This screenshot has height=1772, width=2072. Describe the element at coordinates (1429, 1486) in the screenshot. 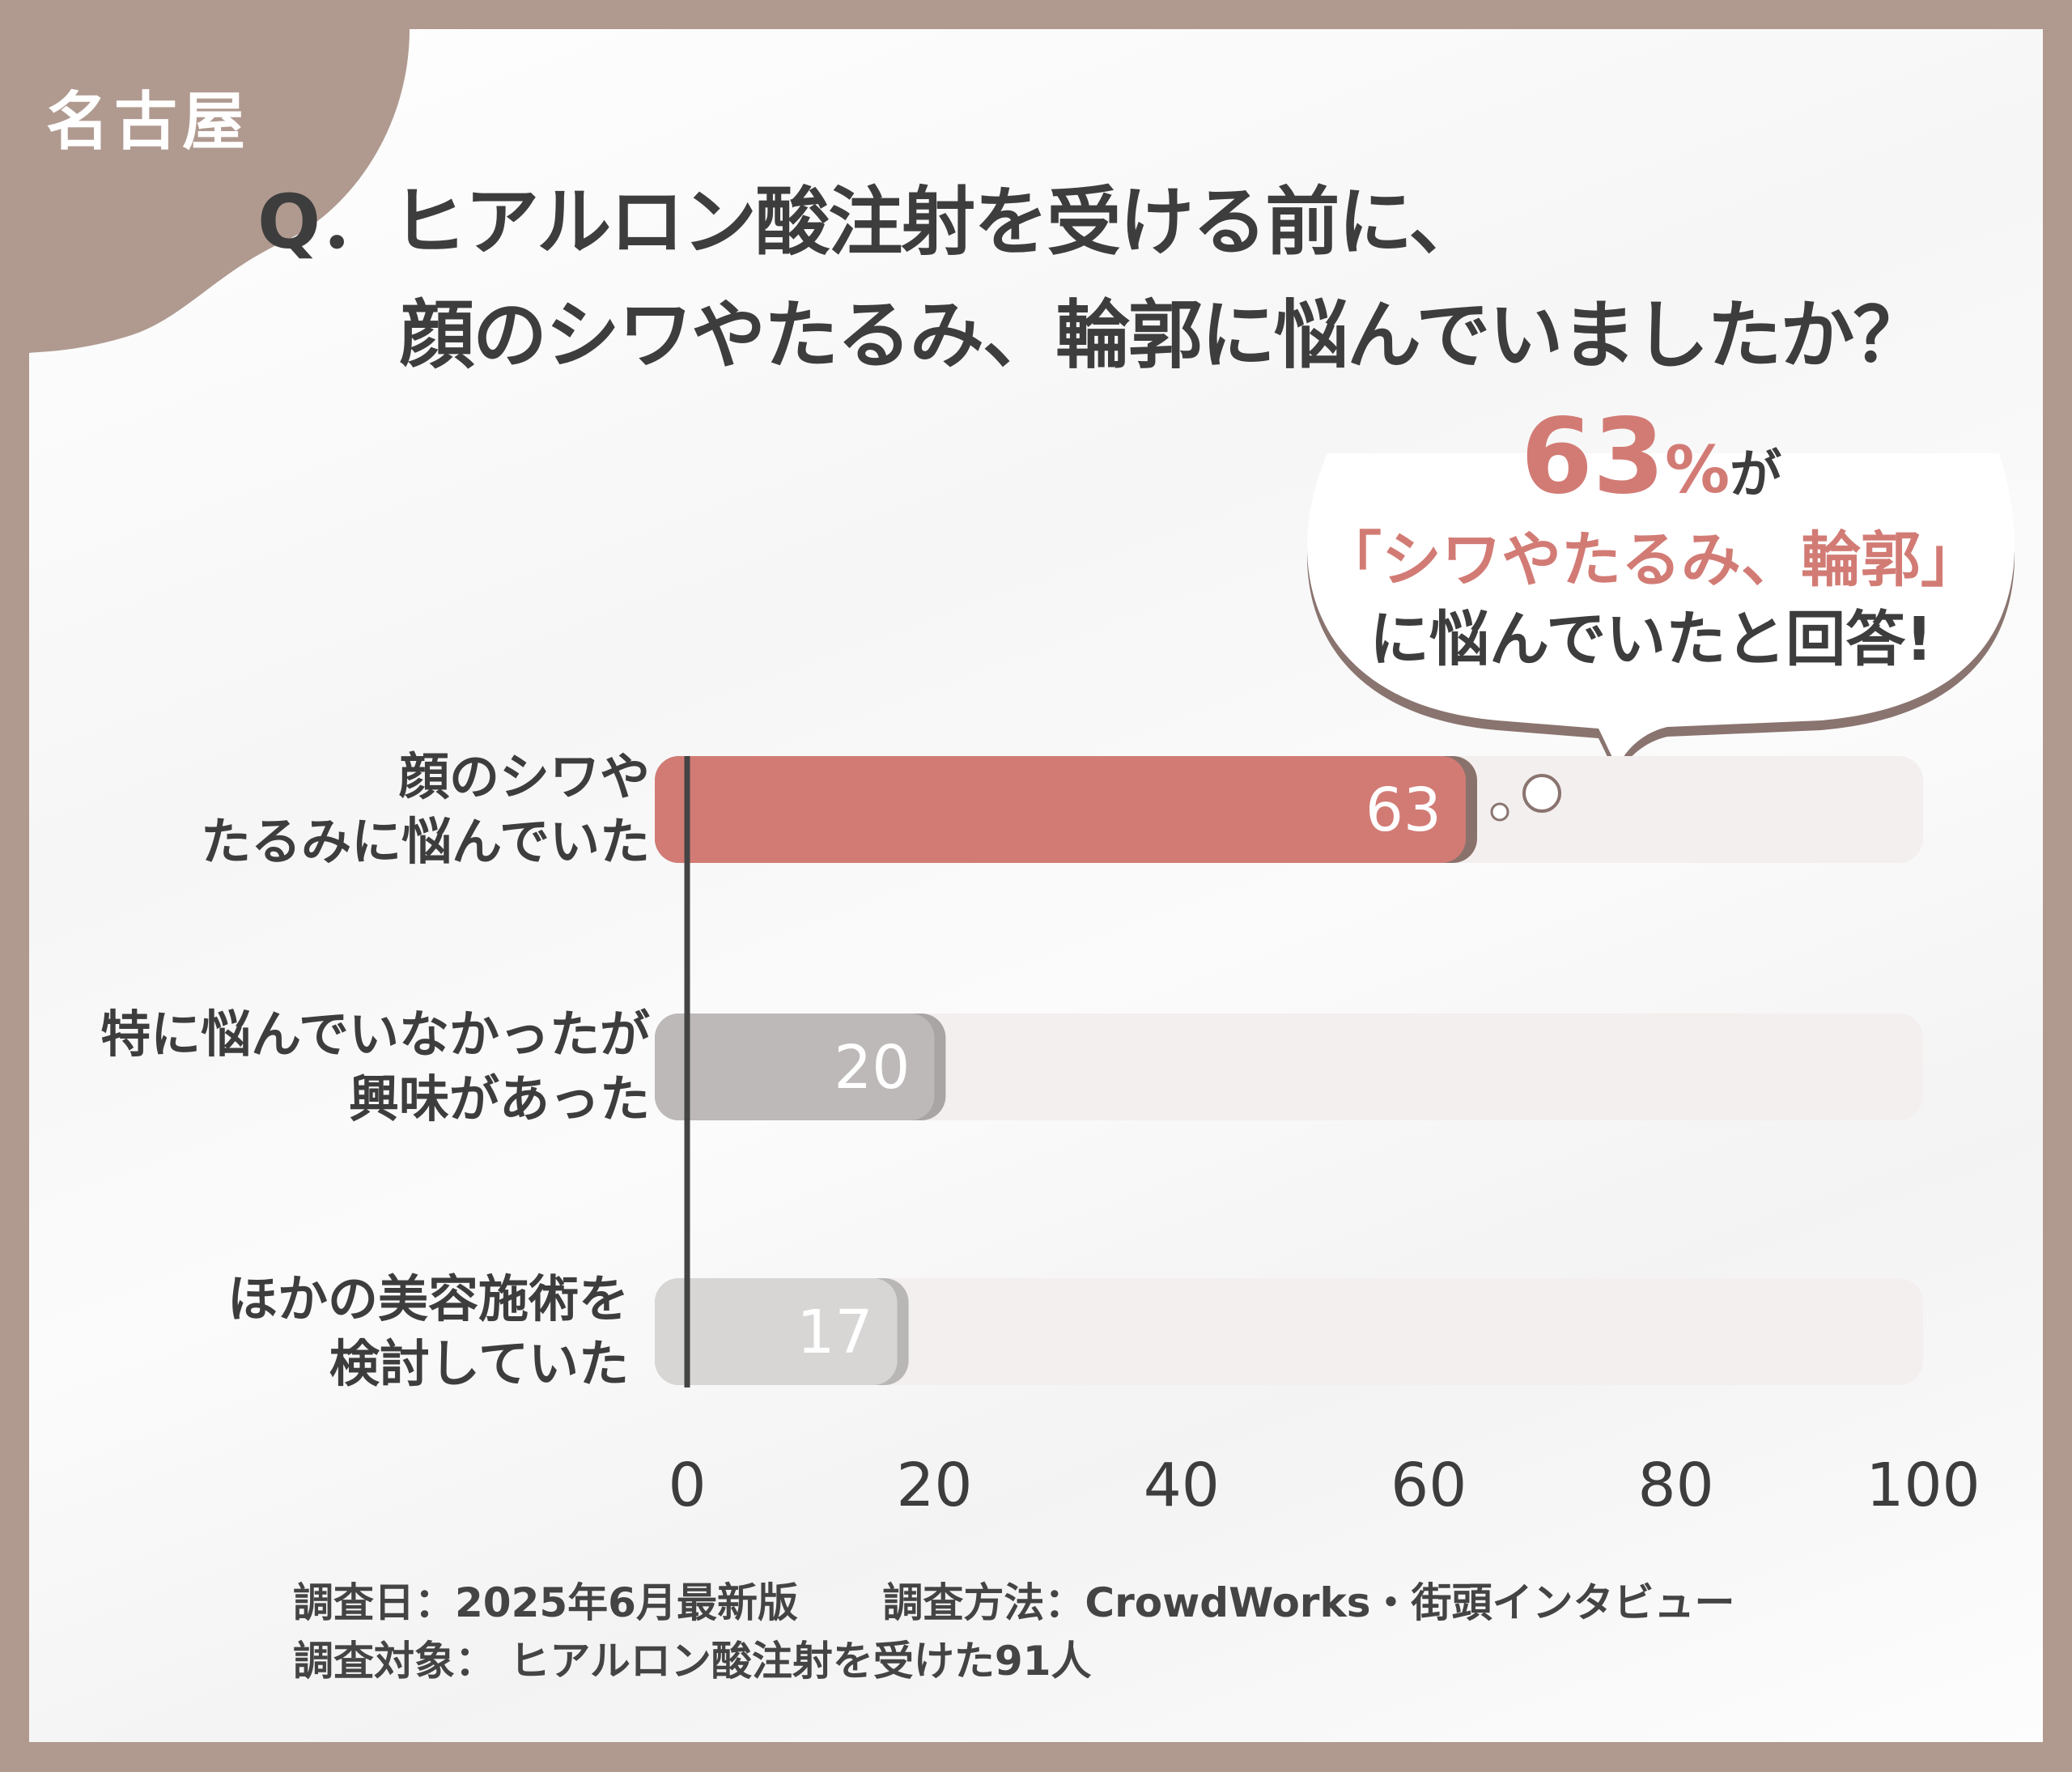

I see `x-tick-label: 60` at that location.